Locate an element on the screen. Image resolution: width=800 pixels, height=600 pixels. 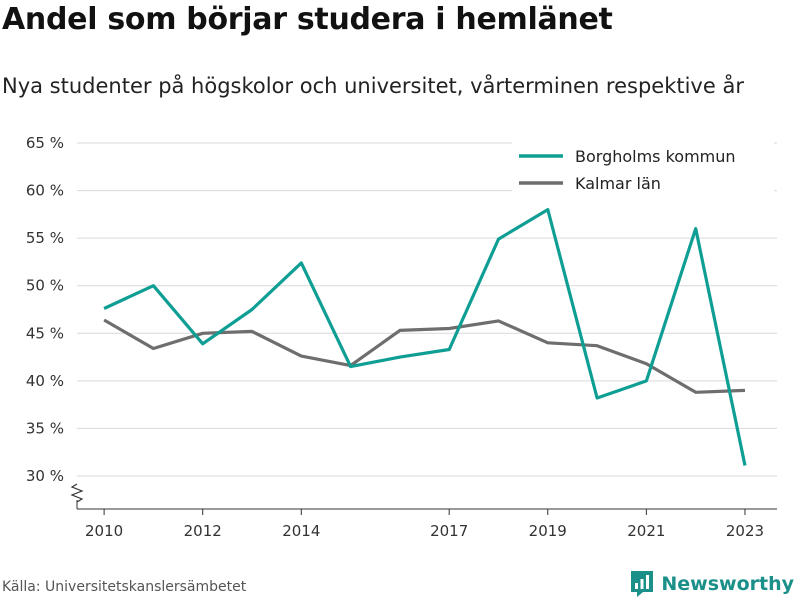
y-tick-label: 35 % is located at coordinates (45, 428).